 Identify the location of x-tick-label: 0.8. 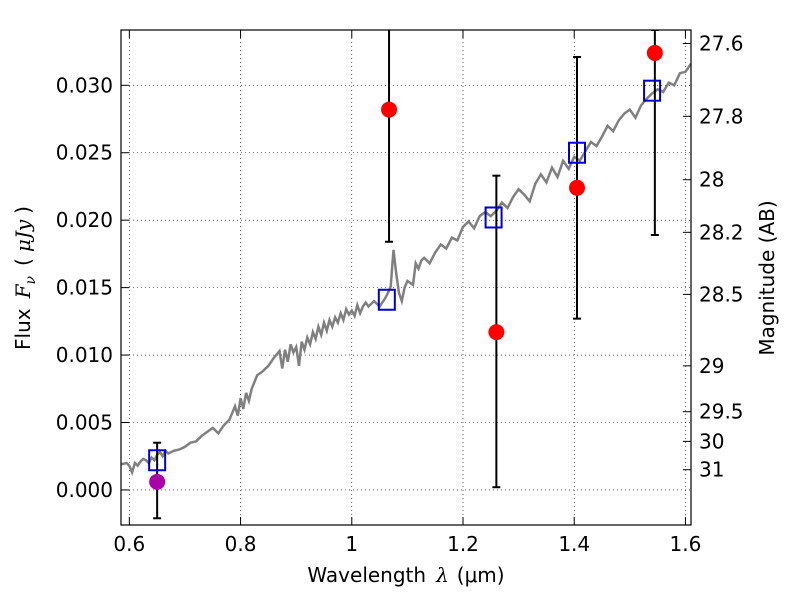
(241, 544).